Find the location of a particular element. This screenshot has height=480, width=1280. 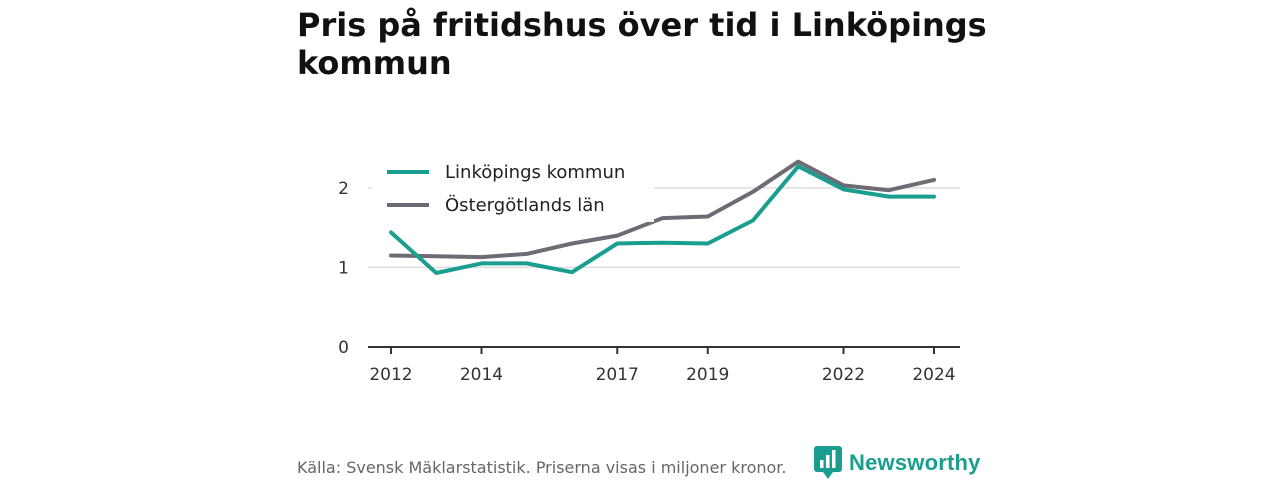

y-tick-label: 0 is located at coordinates (343, 348).